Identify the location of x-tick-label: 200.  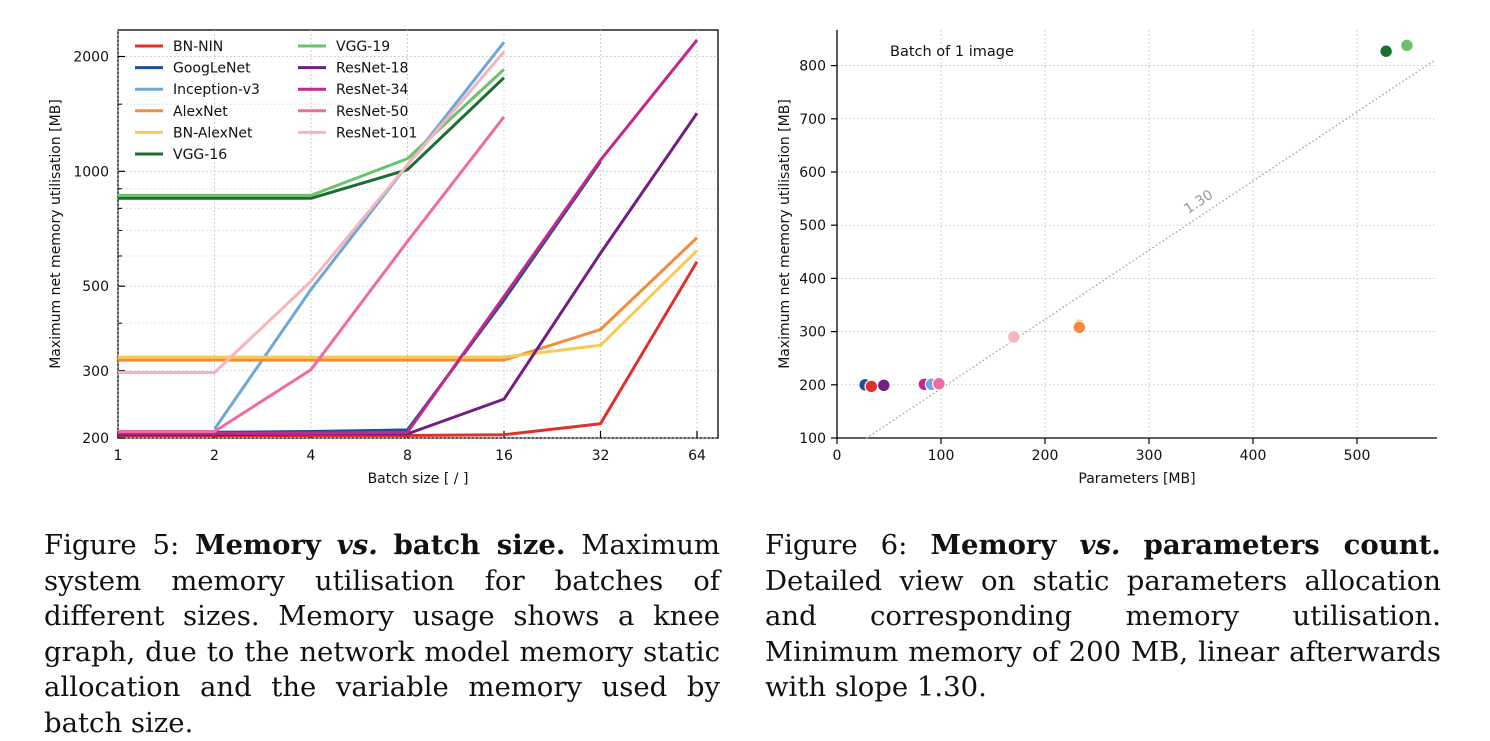
(1045, 456).